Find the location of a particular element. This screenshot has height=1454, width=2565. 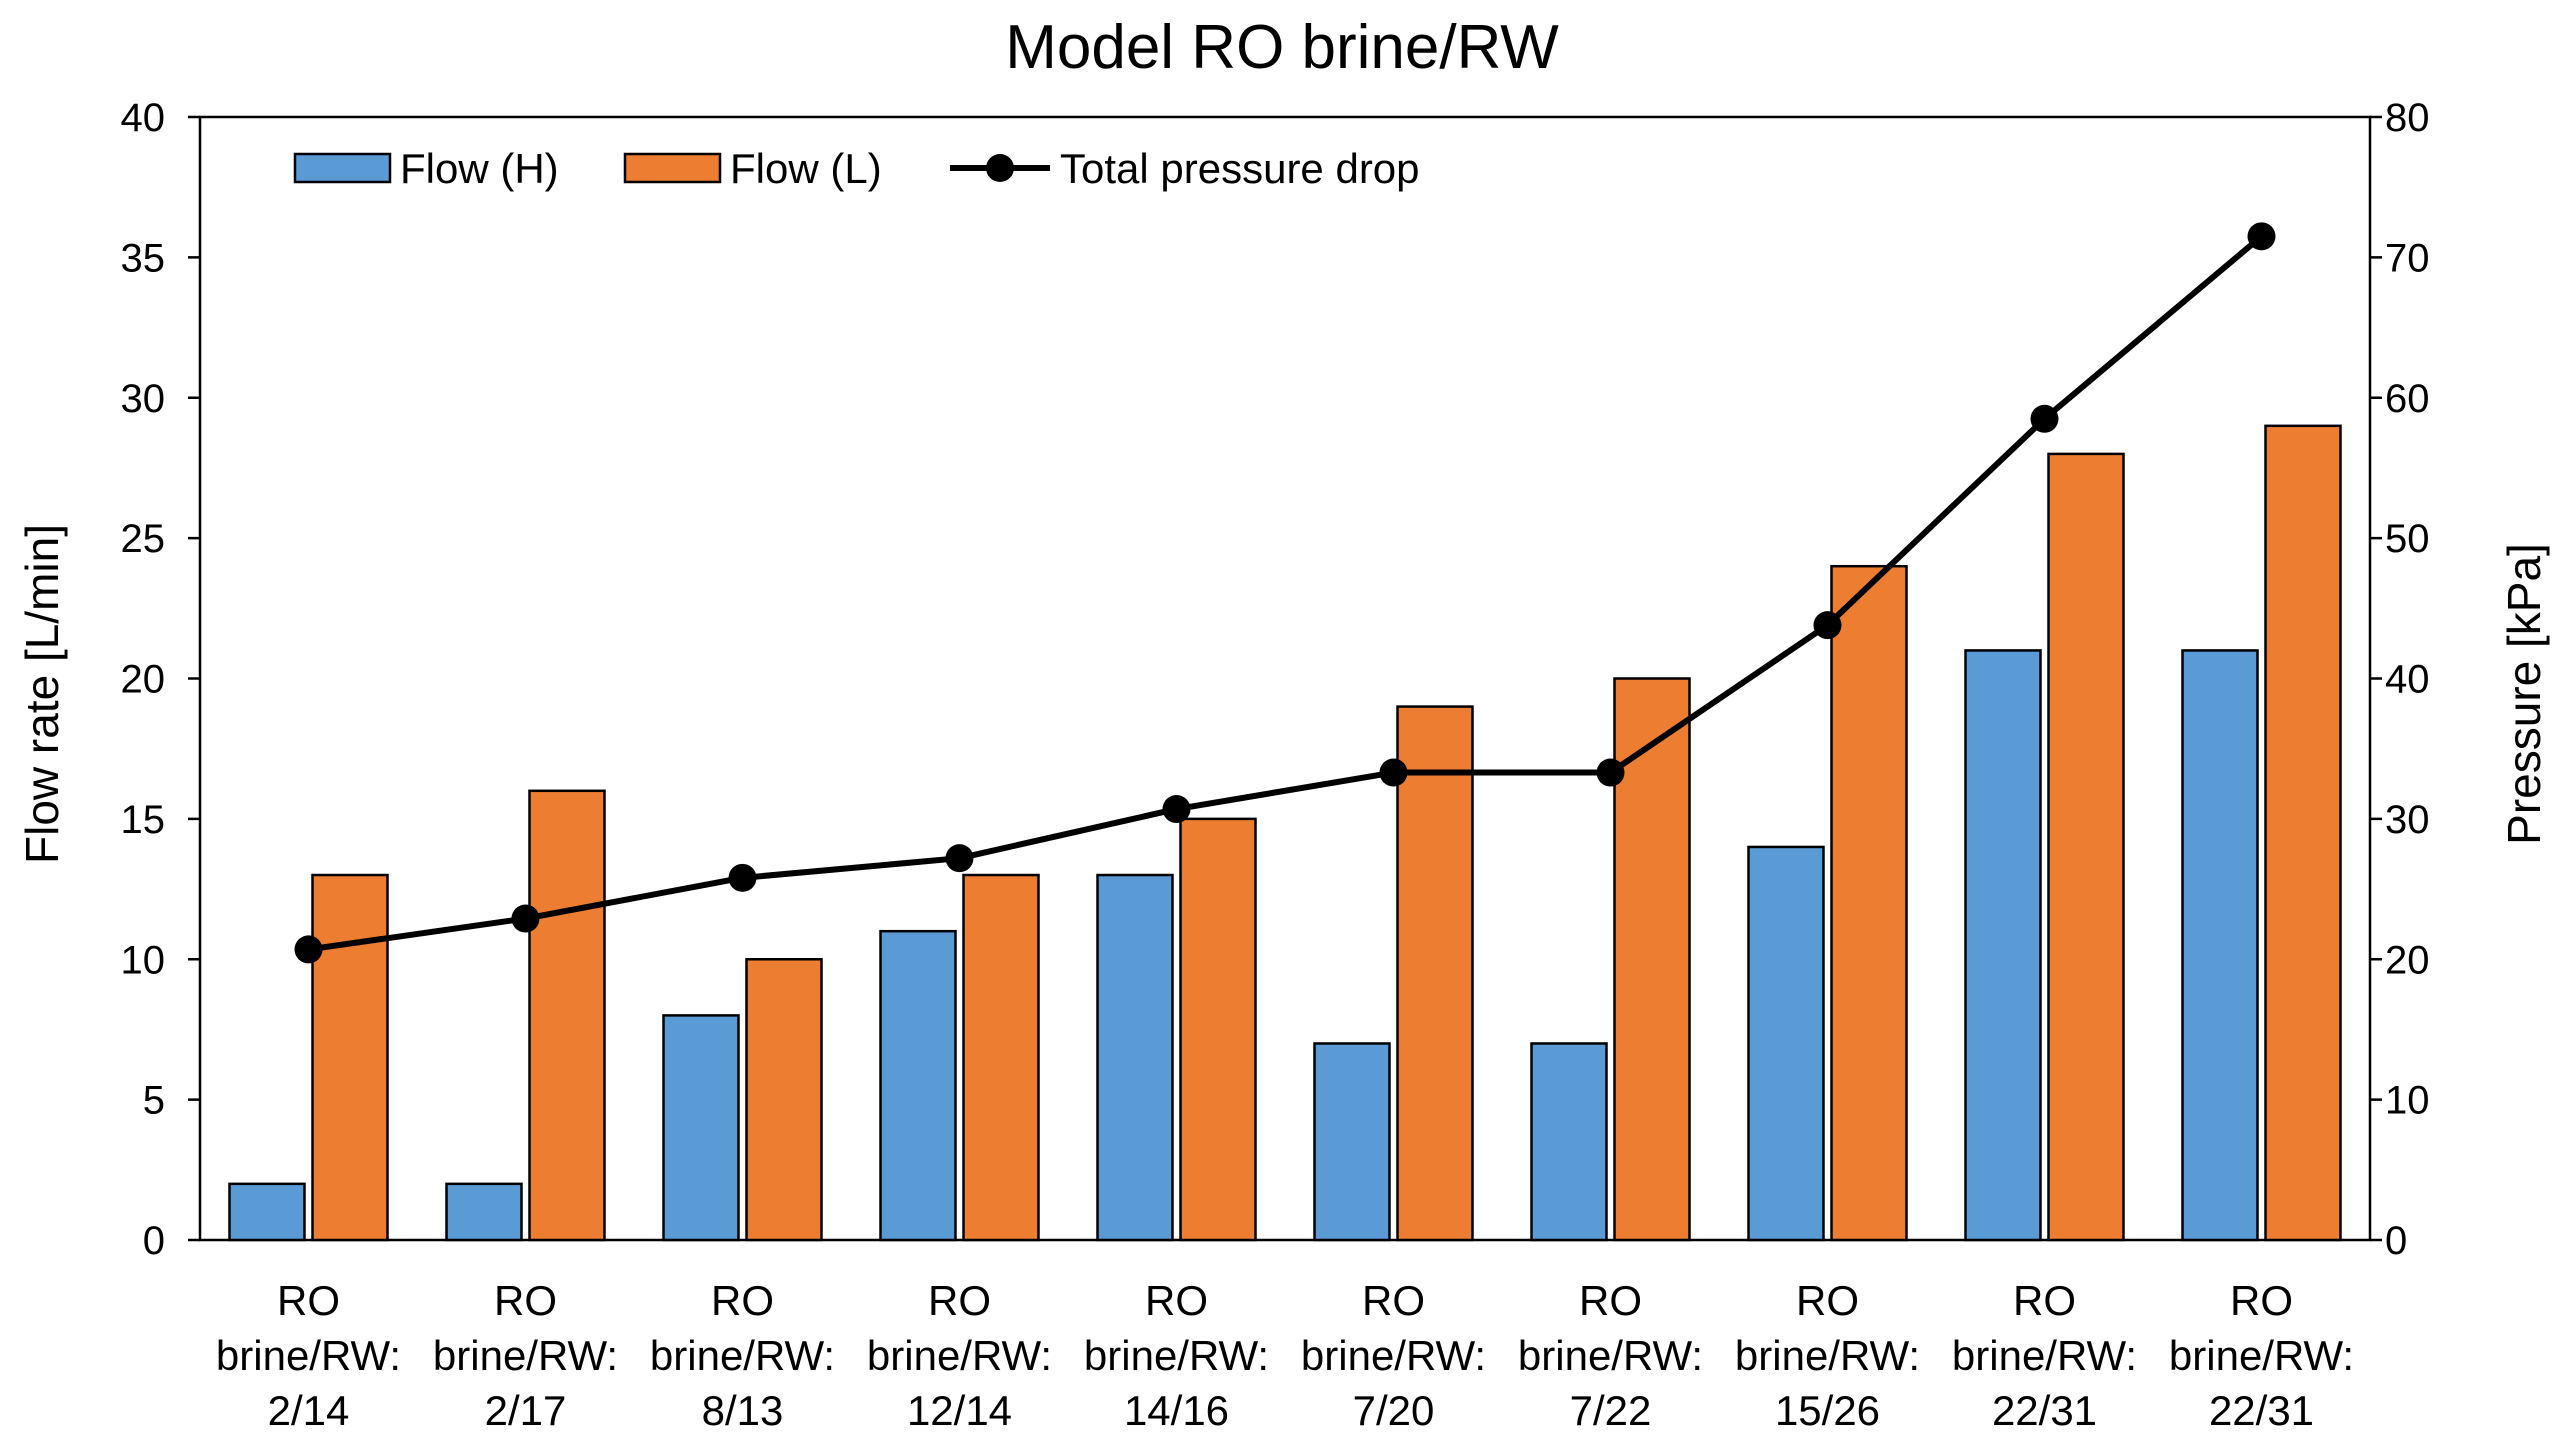

y-tick-label-5: 25 is located at coordinates (143, 539).